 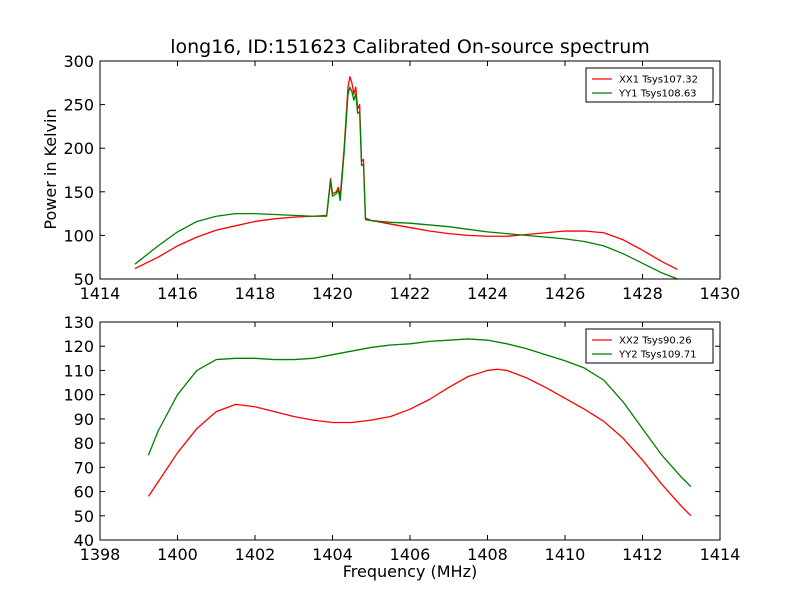 I want to click on top-x-tick-label: 1414, so click(x=100, y=293).